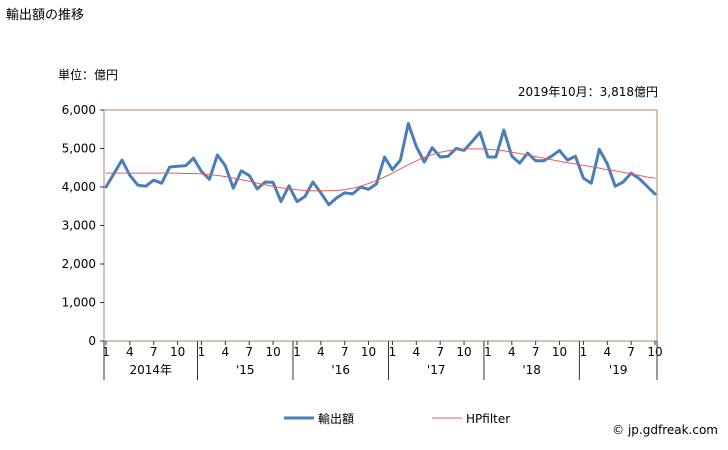 This screenshot has width=728, height=450. Describe the element at coordinates (79, 226) in the screenshot. I see `y-tick-label: 3,000` at that location.